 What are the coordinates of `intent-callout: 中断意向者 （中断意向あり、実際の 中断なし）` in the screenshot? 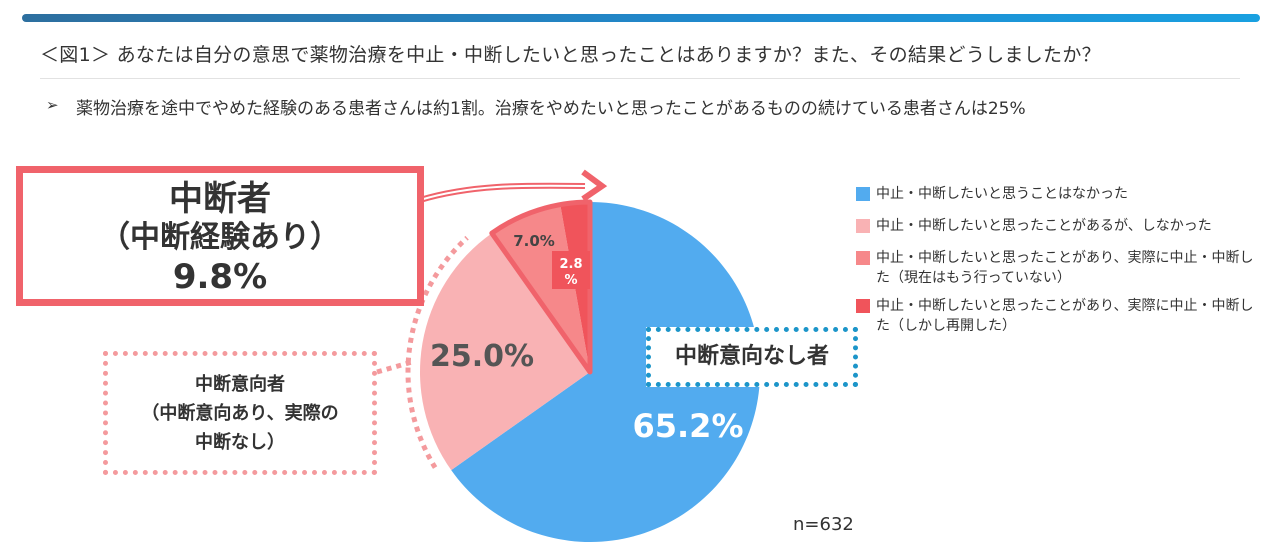 It's located at (240, 413).